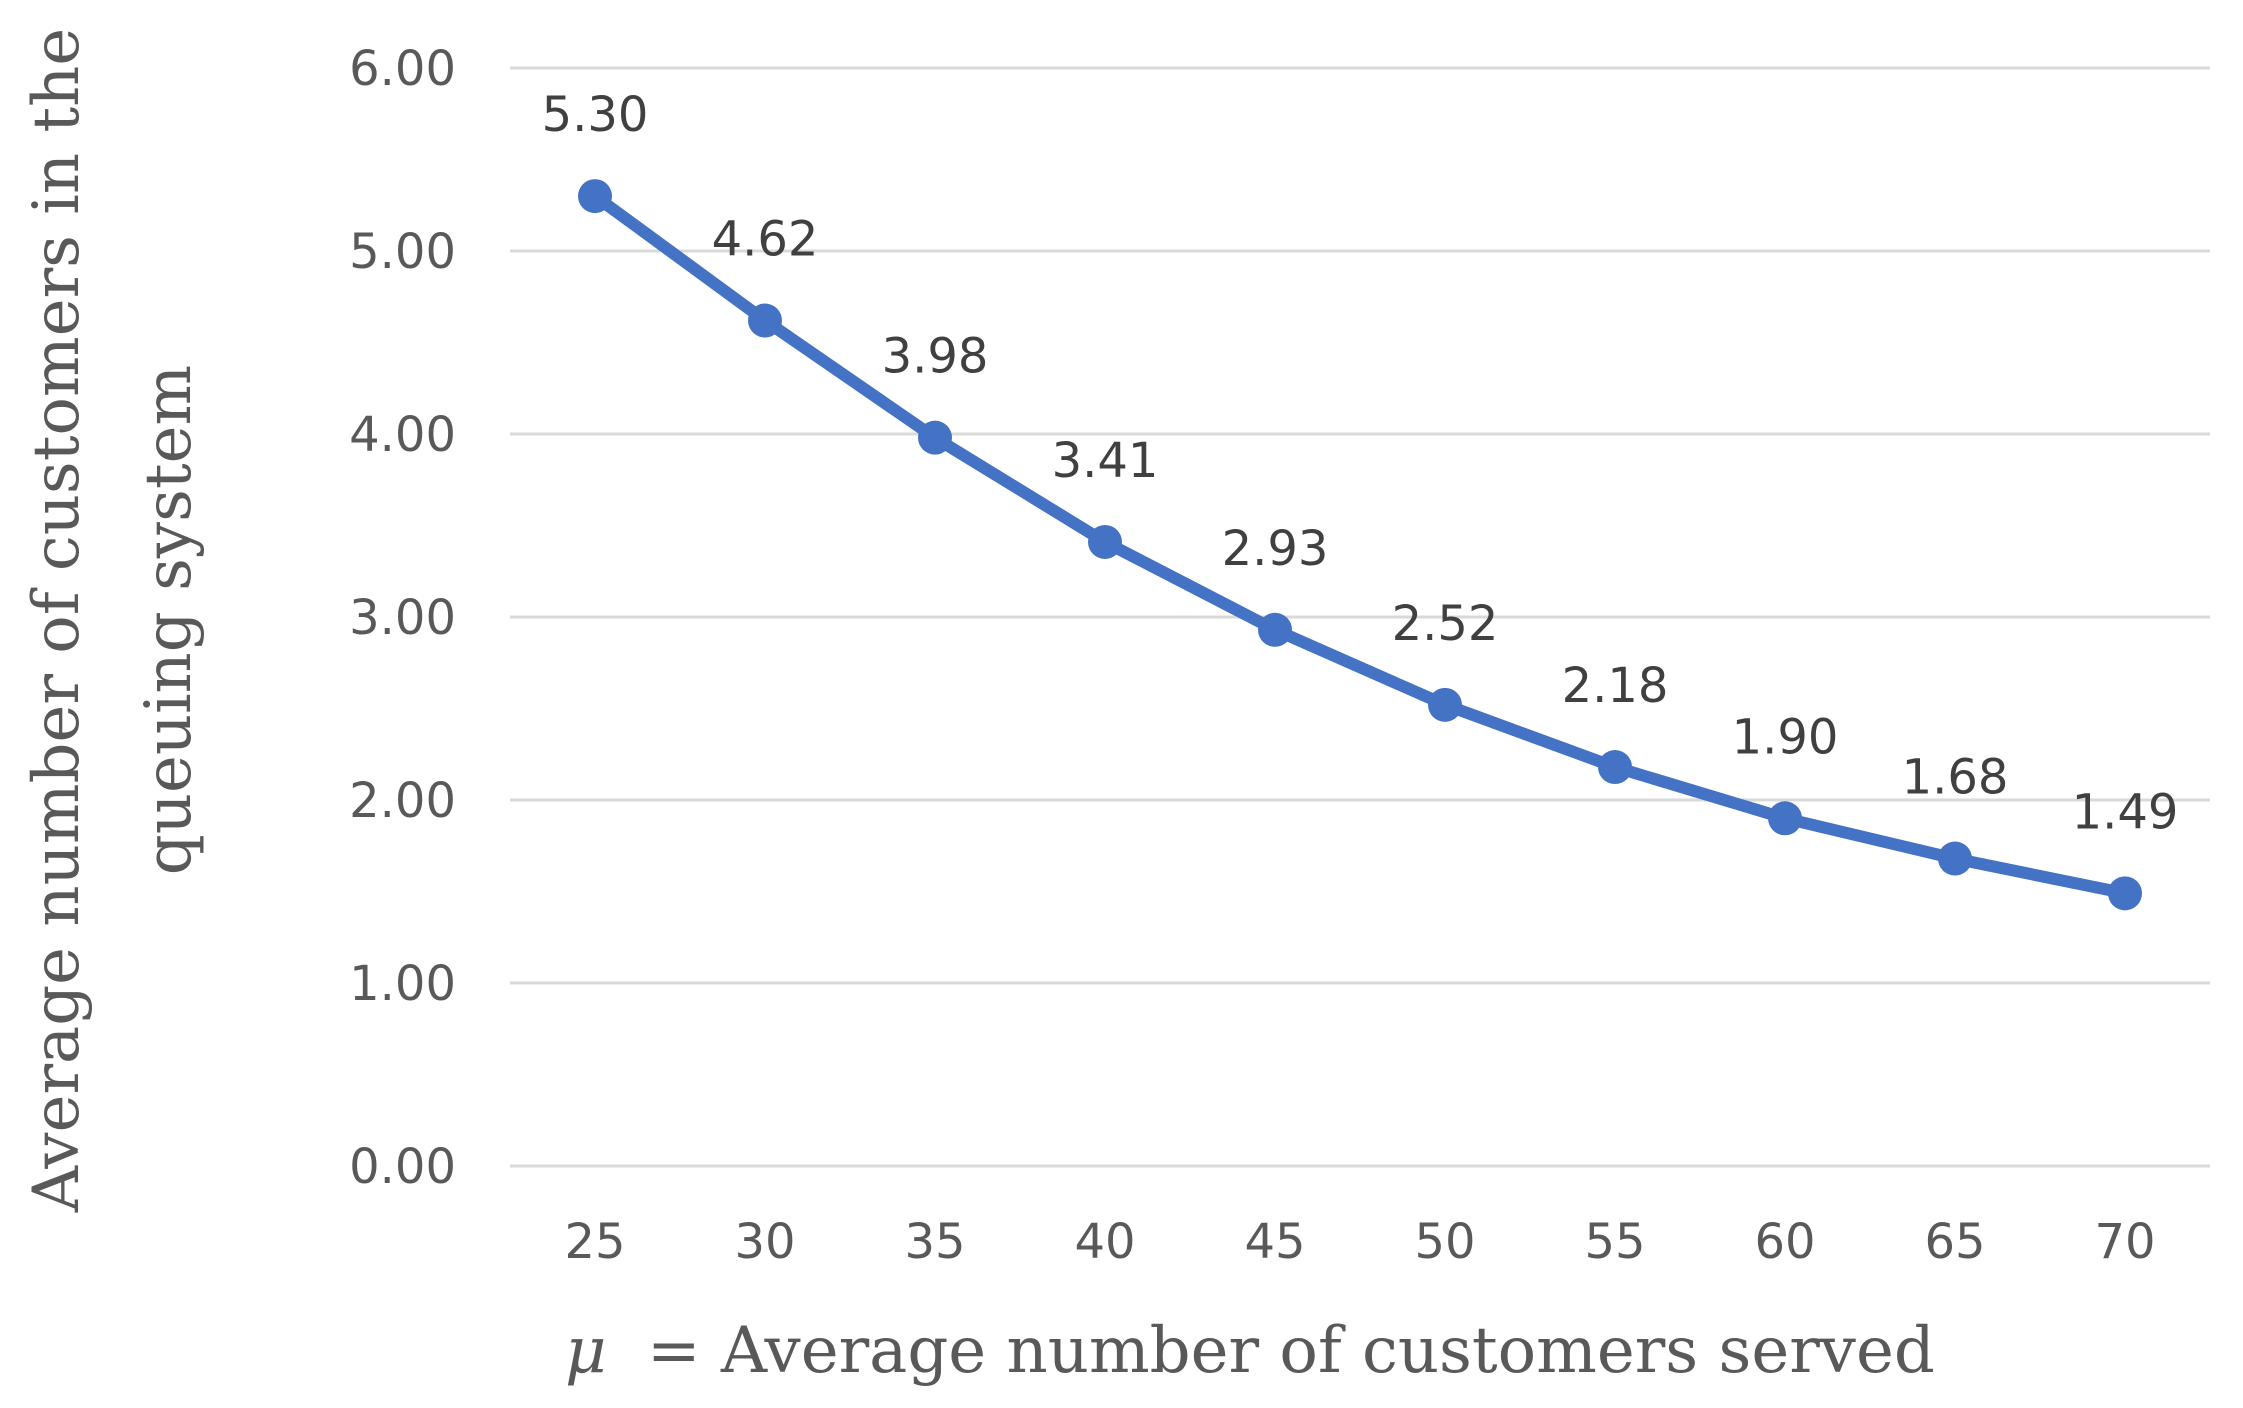 The height and width of the screenshot is (1408, 2243). Describe the element at coordinates (1955, 778) in the screenshot. I see `data-label: 1.68` at that location.